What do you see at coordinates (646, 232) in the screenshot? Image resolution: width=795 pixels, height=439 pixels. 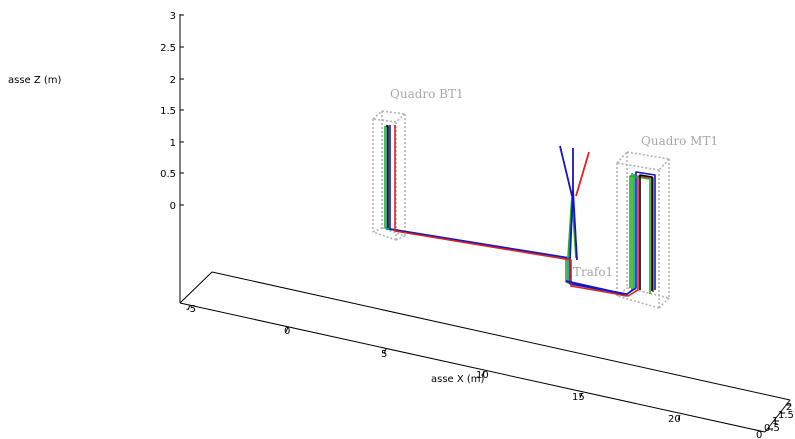 I see `cable-black-mt` at bounding box center [646, 232].